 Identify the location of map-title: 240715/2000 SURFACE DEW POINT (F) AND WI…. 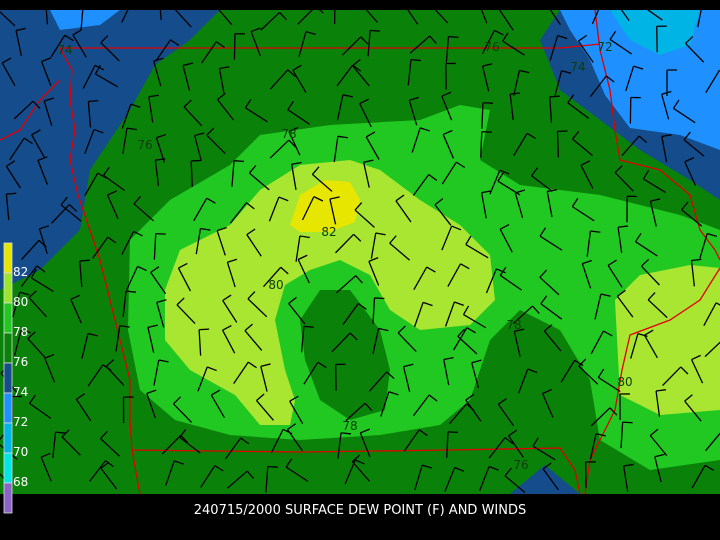
(360, 510).